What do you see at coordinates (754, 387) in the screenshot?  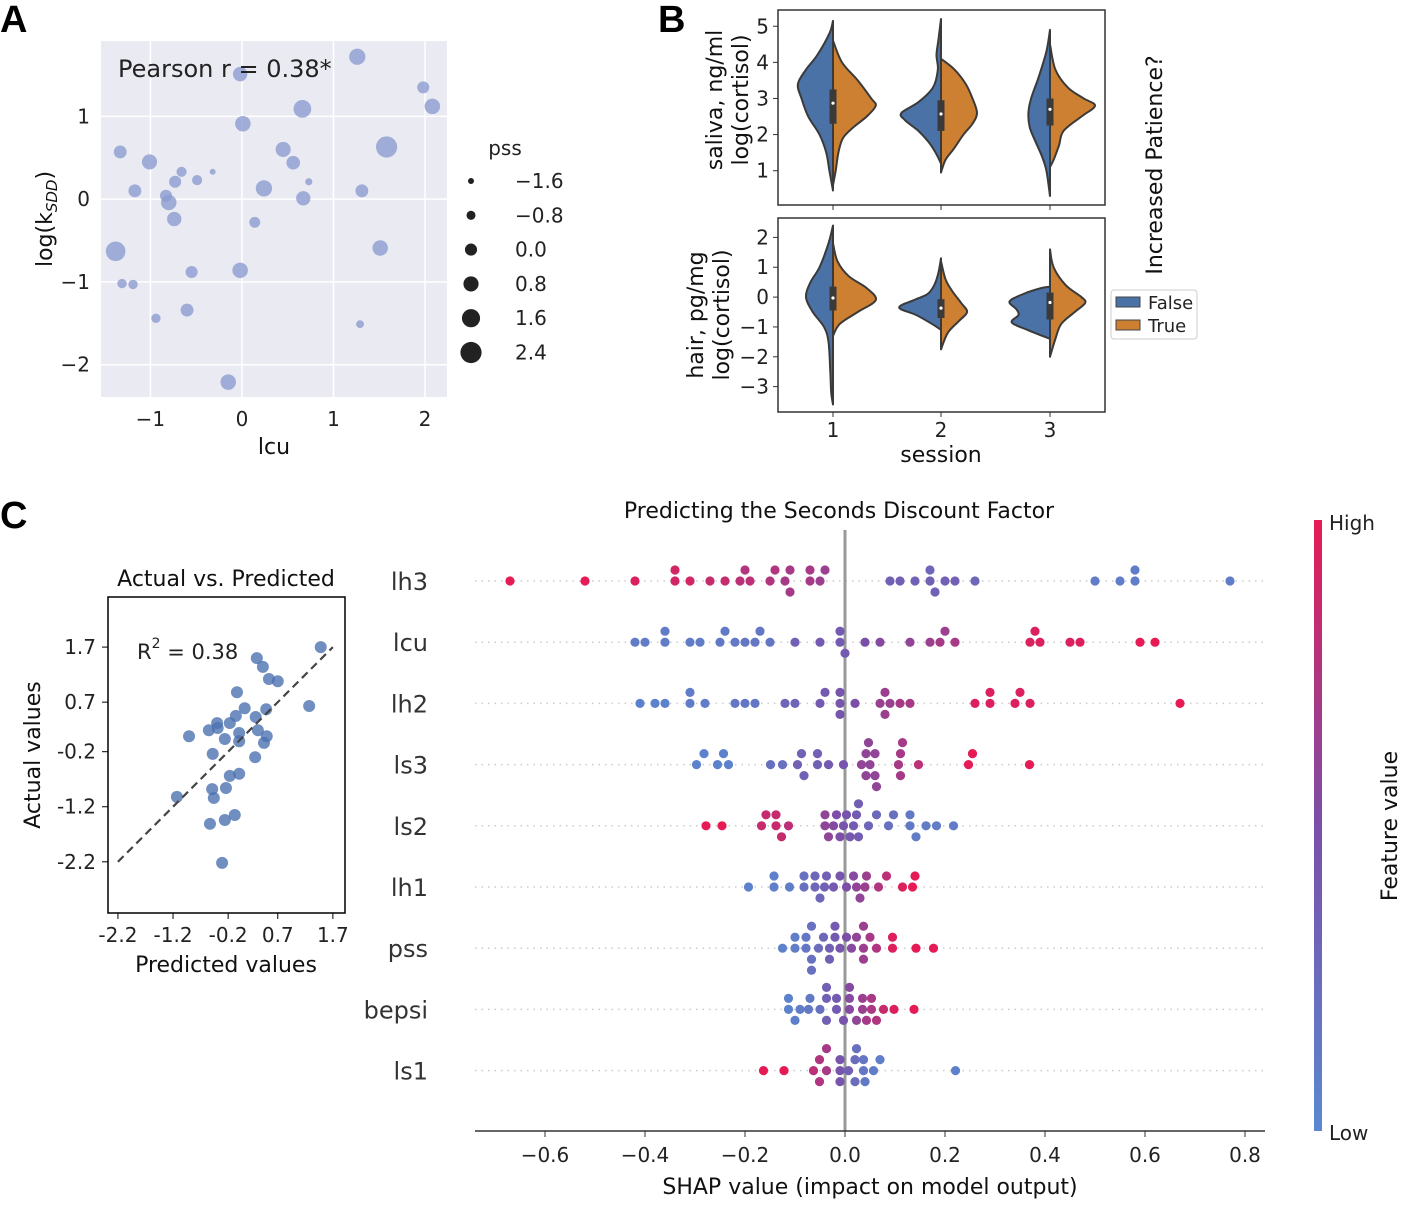 I see `y-tick-label: −3` at bounding box center [754, 387].